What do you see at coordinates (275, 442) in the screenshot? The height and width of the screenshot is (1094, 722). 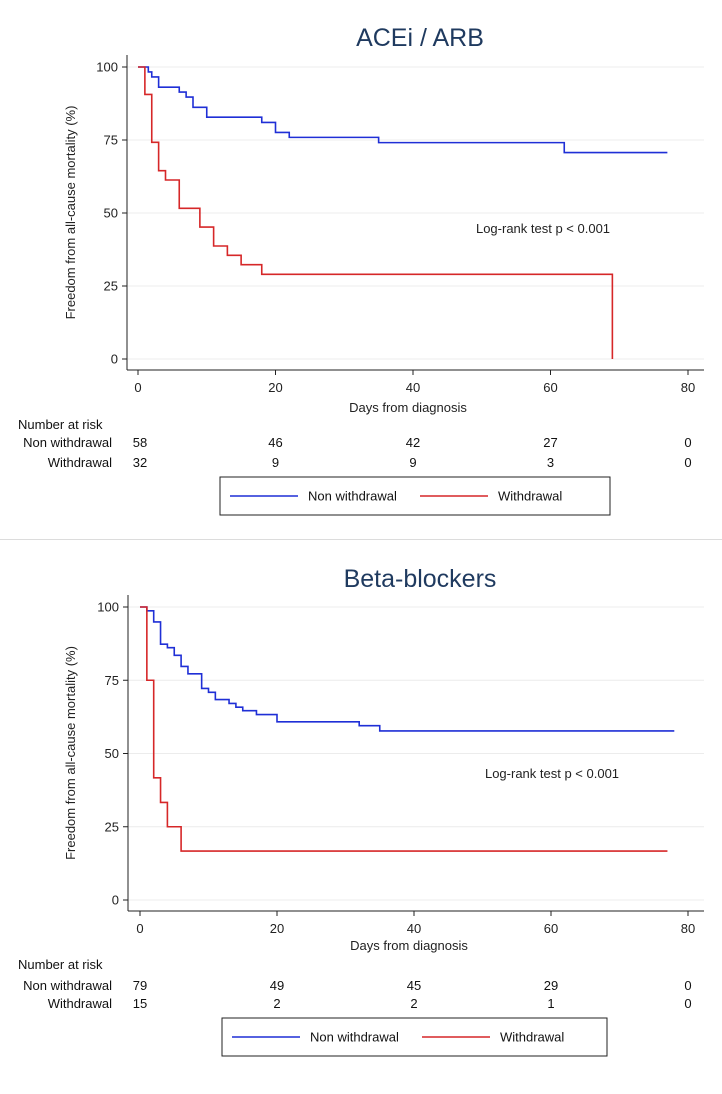 I see `risk-count: 46` at bounding box center [275, 442].